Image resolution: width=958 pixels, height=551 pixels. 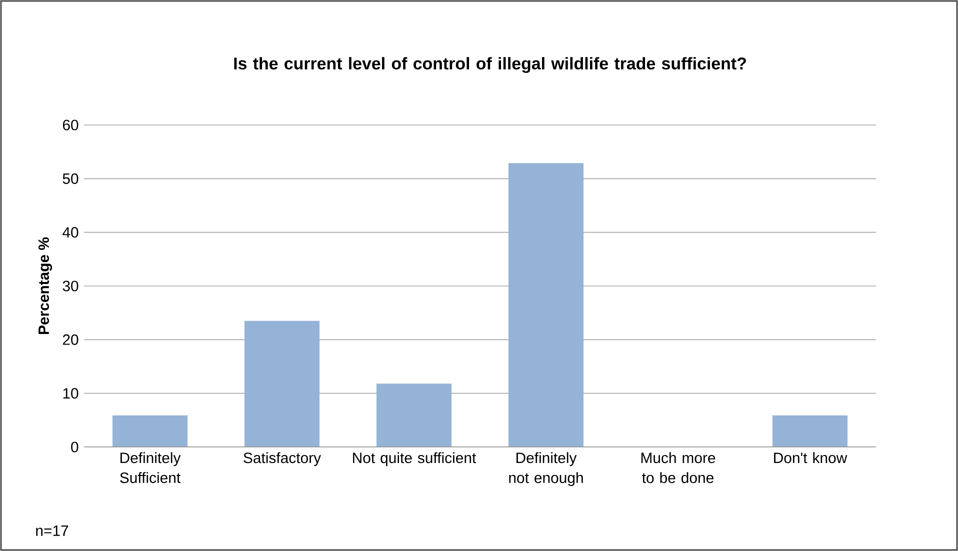 What do you see at coordinates (70, 232) in the screenshot?
I see `y-tick-label: 40` at bounding box center [70, 232].